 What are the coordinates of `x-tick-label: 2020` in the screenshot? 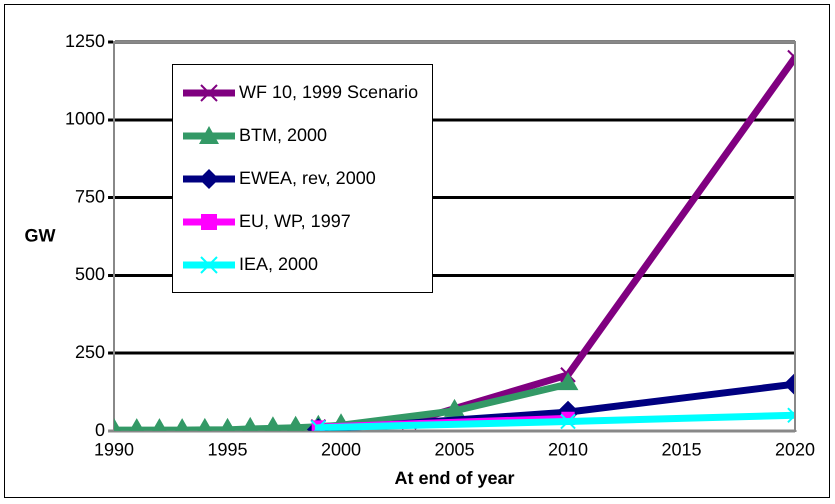 It's located at (795, 450).